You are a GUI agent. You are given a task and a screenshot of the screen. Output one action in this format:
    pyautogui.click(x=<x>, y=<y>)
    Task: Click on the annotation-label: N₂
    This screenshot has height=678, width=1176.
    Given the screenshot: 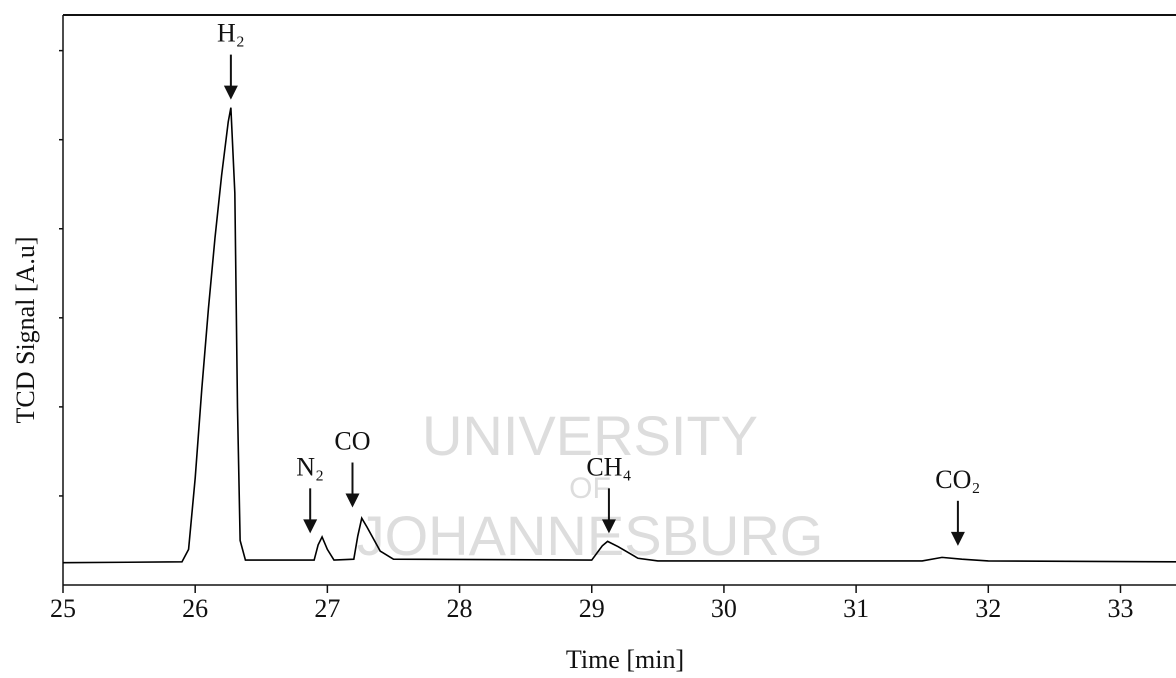 What is the action you would take?
    pyautogui.click(x=310, y=466)
    